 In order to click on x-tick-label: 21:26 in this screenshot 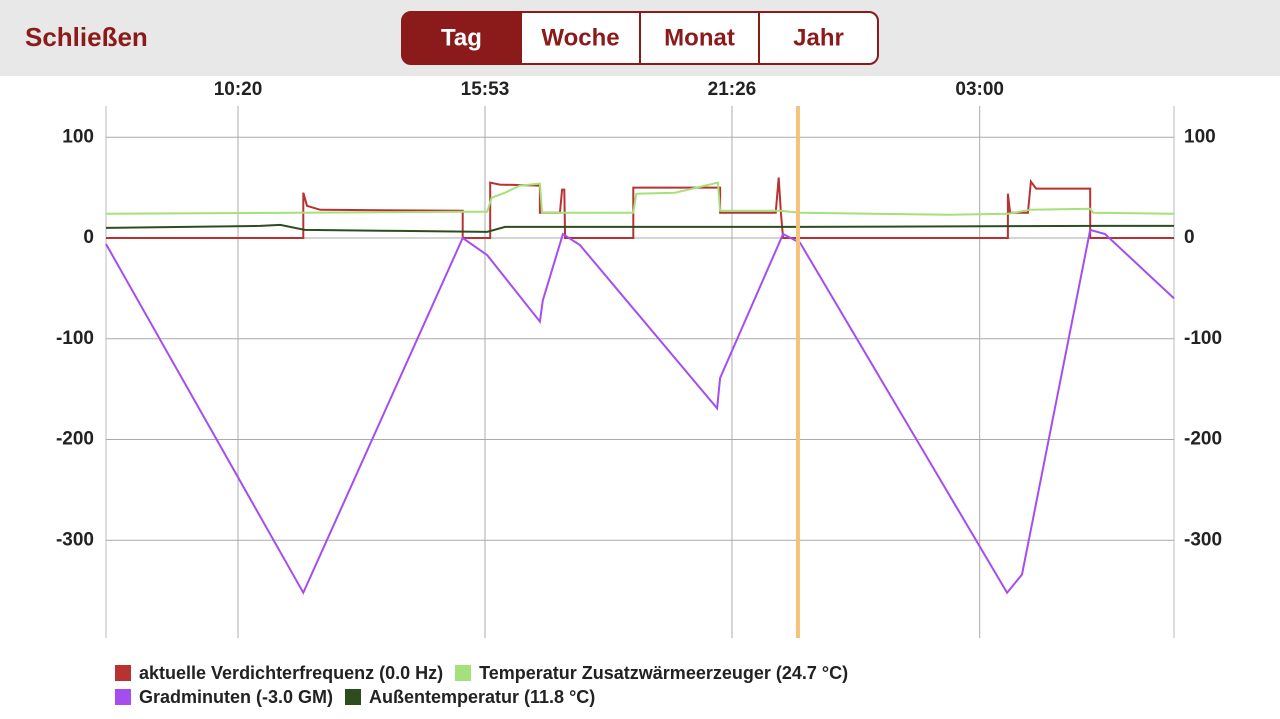, I will do `click(732, 89)`.